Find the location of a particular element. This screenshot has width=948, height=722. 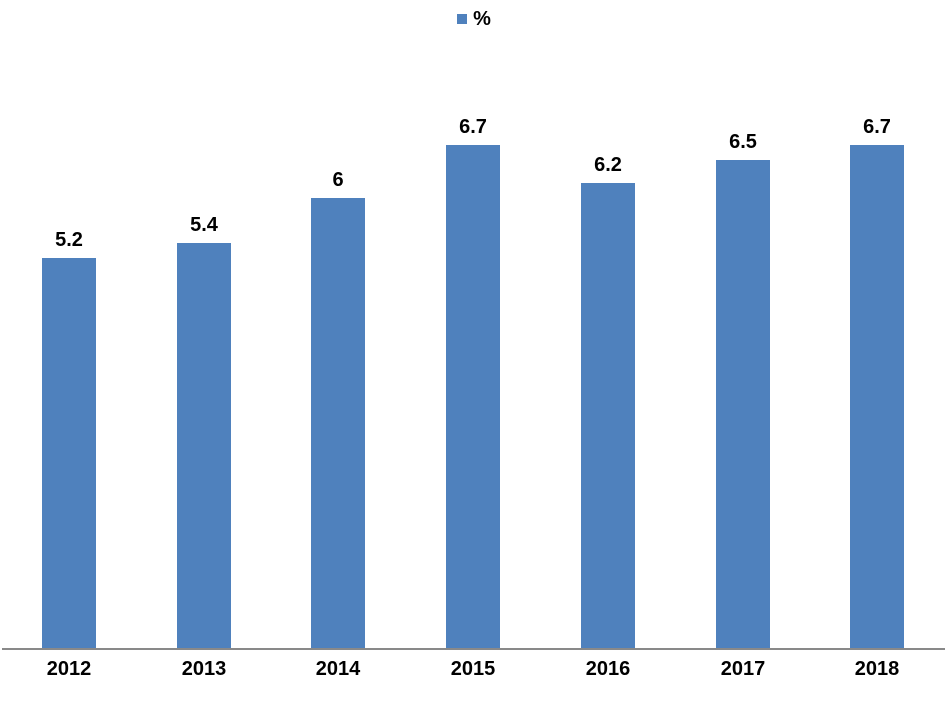

legend-swatch-icon is located at coordinates (462, 19).